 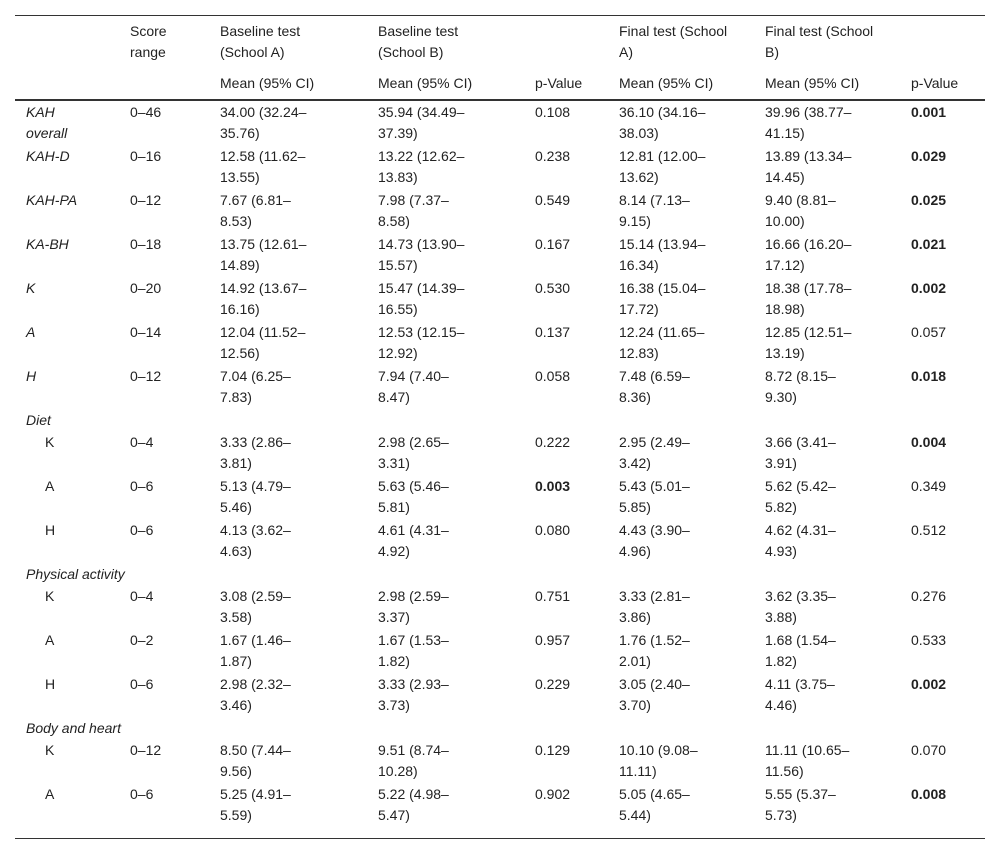 I want to click on cell: 4.43 (3.90–4.96), so click(x=654, y=540).